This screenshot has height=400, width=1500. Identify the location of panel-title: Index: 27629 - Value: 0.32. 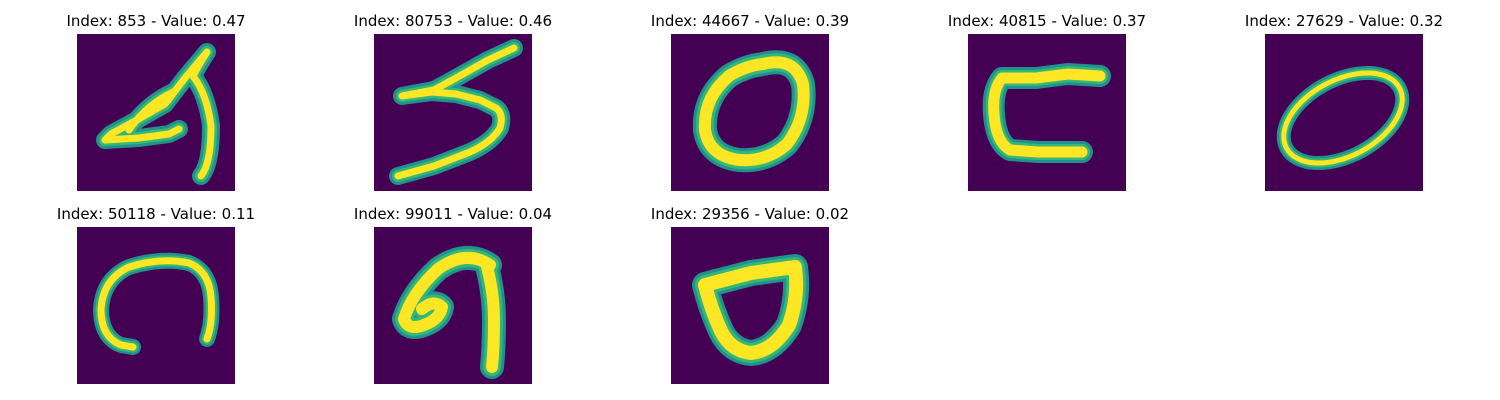
(1344, 21).